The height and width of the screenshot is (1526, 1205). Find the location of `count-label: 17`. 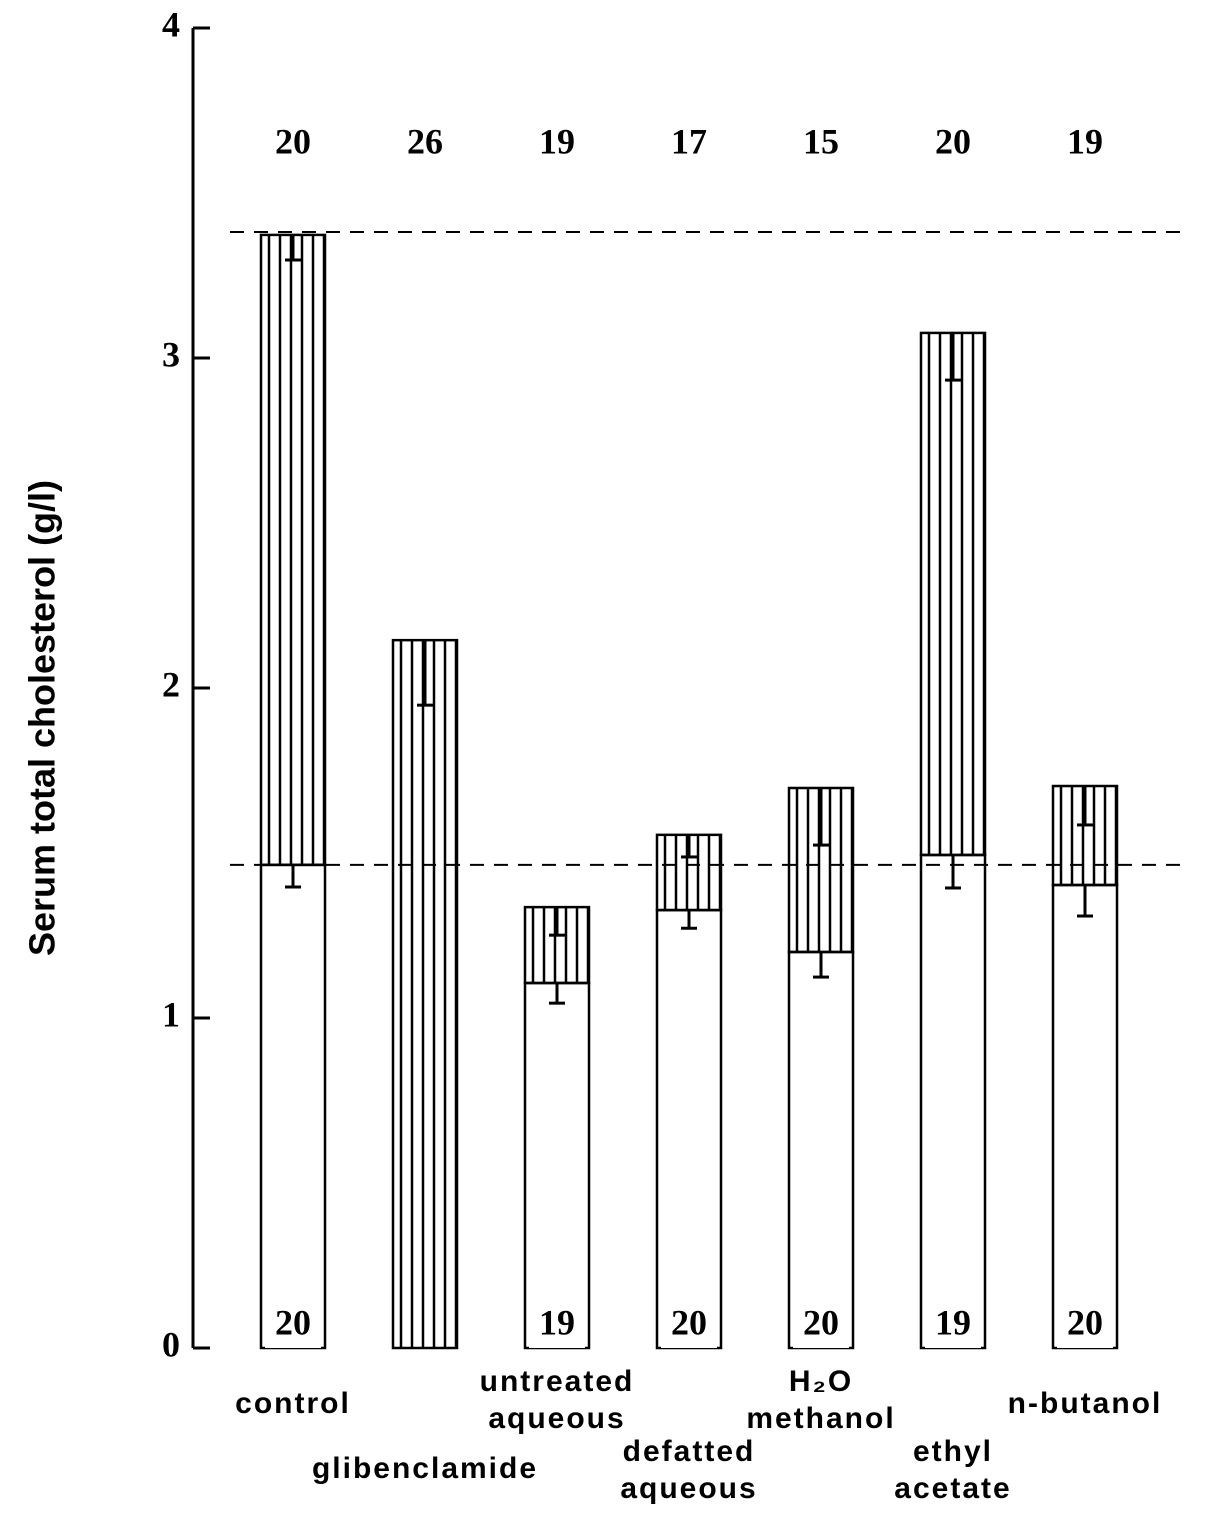

count-label: 17 is located at coordinates (689, 141).